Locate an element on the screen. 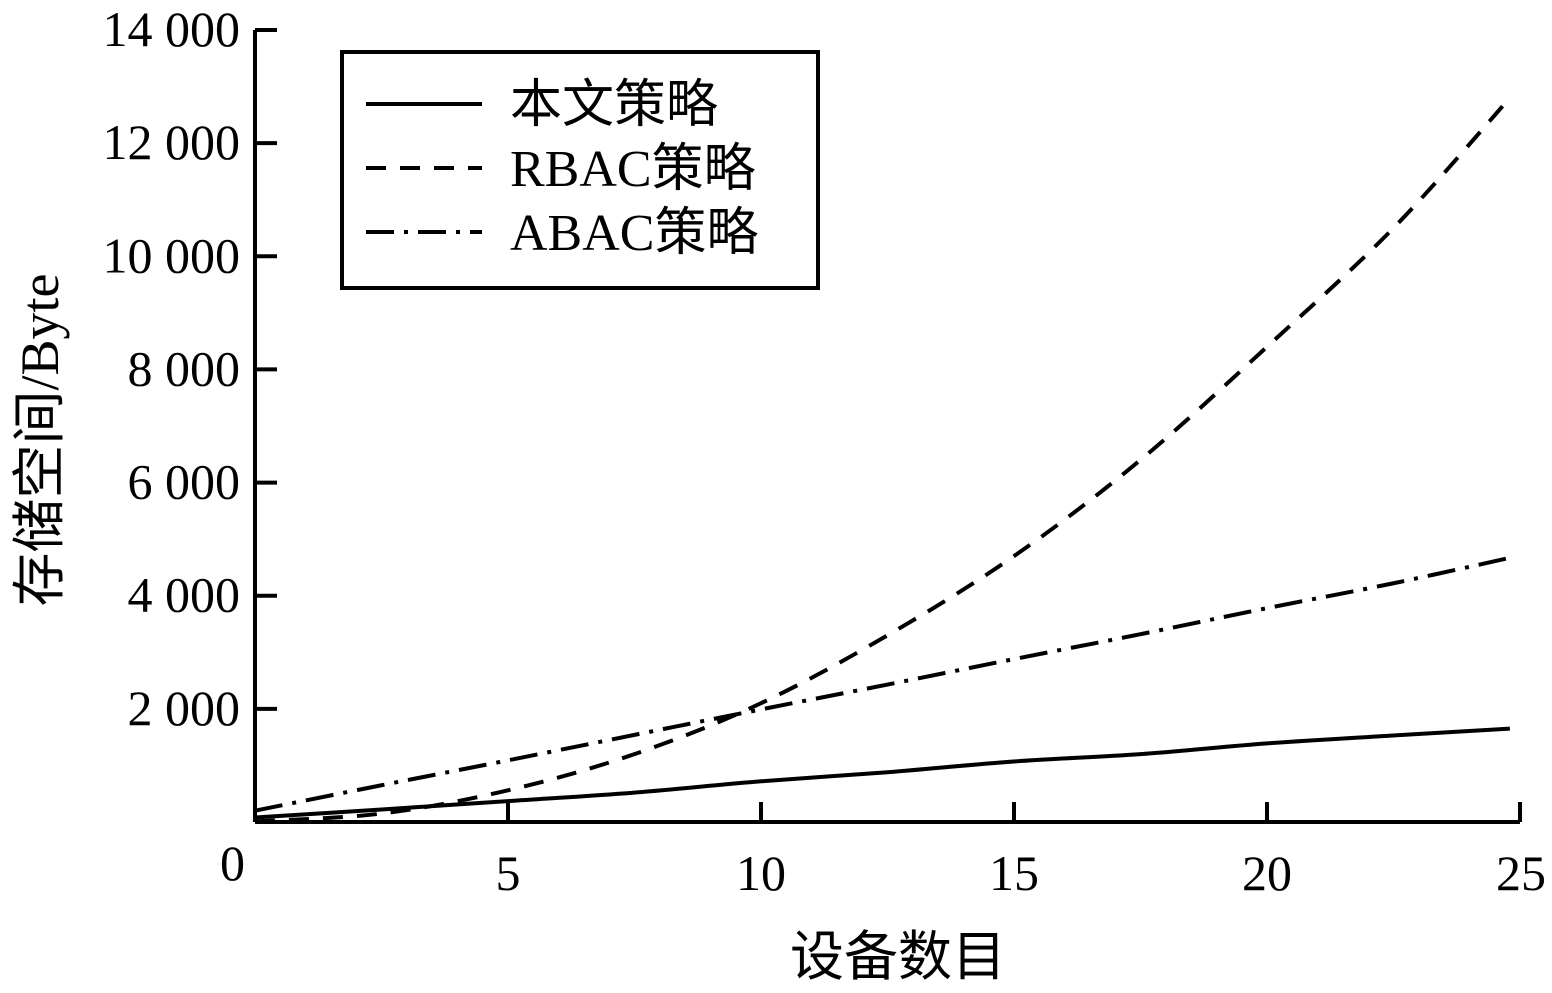 The width and height of the screenshot is (1552, 993). legend-box is located at coordinates (580, 170).